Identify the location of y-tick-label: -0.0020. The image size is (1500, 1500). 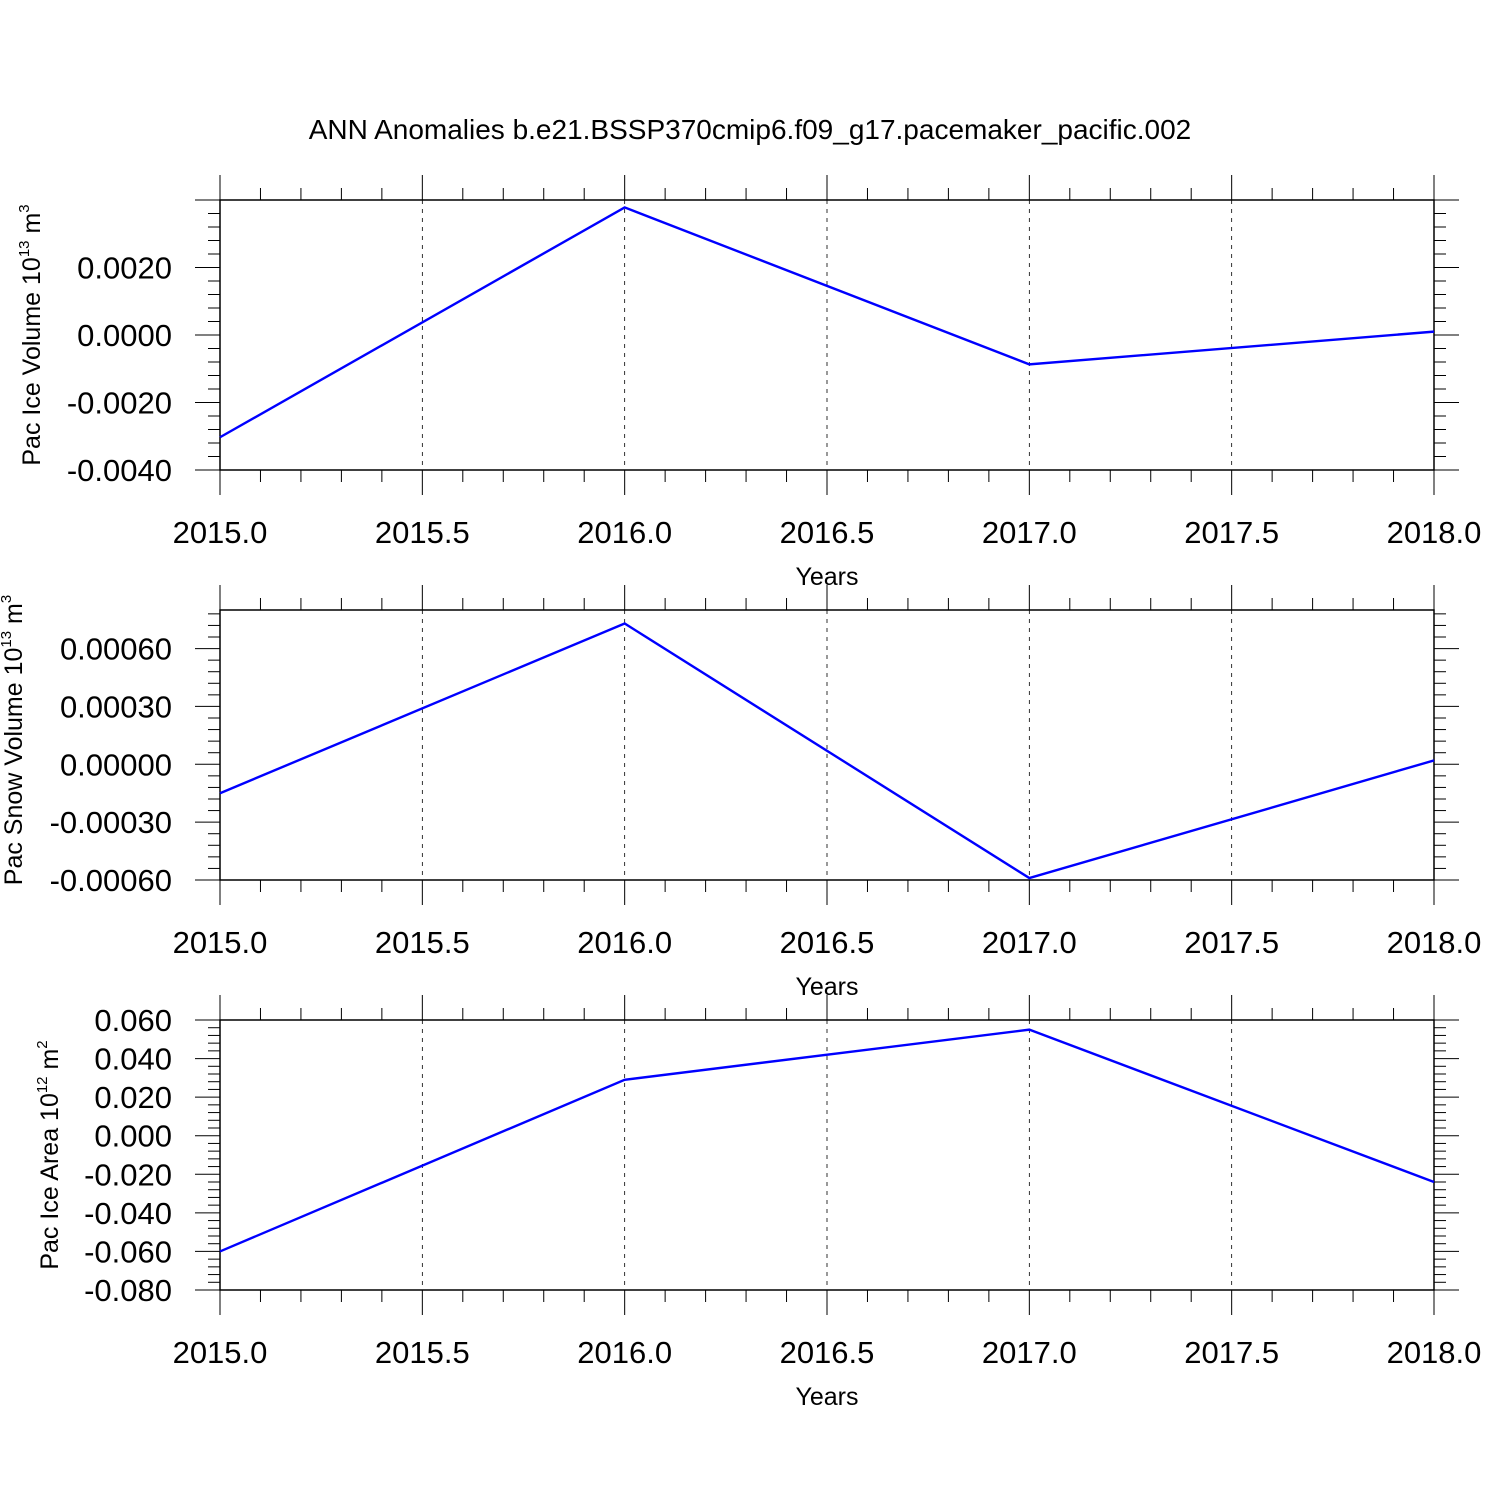
(119, 403).